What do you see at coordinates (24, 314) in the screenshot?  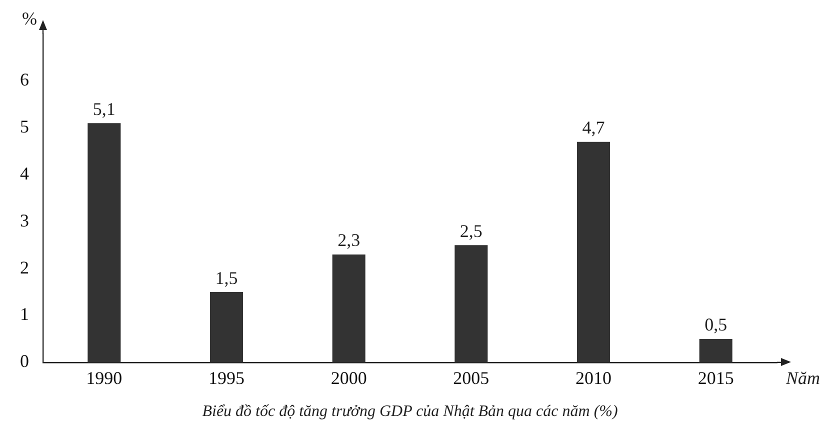 I see `y-tick-label: 1` at bounding box center [24, 314].